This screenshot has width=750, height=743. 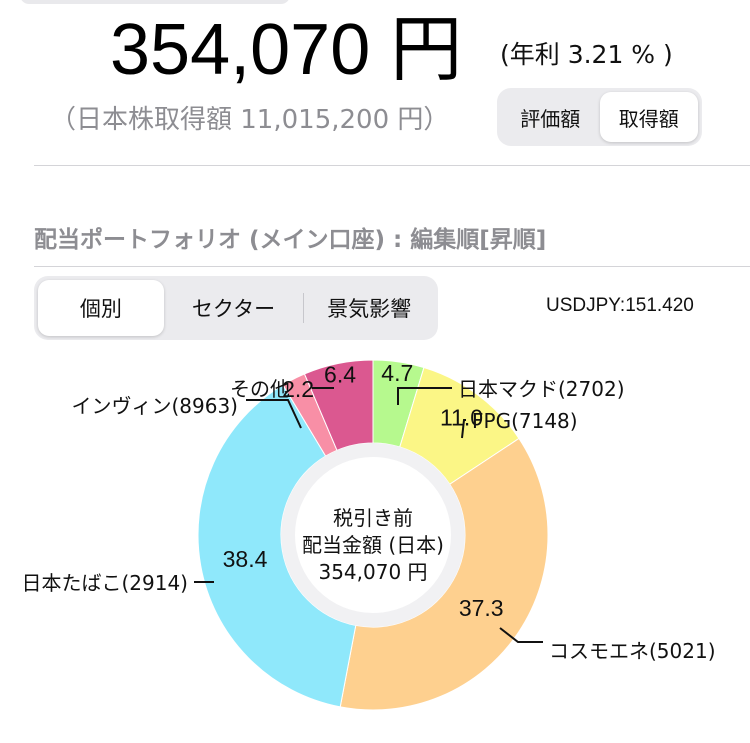 I want to click on center-line-amount: 354,070 円, so click(x=373, y=572).